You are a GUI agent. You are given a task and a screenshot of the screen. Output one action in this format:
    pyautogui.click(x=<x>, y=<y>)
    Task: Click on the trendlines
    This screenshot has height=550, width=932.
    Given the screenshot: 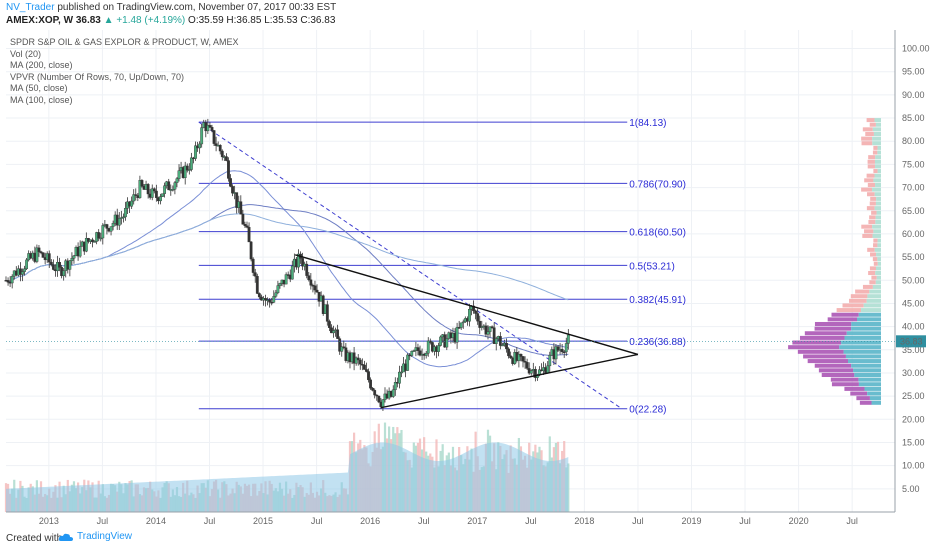 What is the action you would take?
    pyautogui.click(x=466, y=331)
    